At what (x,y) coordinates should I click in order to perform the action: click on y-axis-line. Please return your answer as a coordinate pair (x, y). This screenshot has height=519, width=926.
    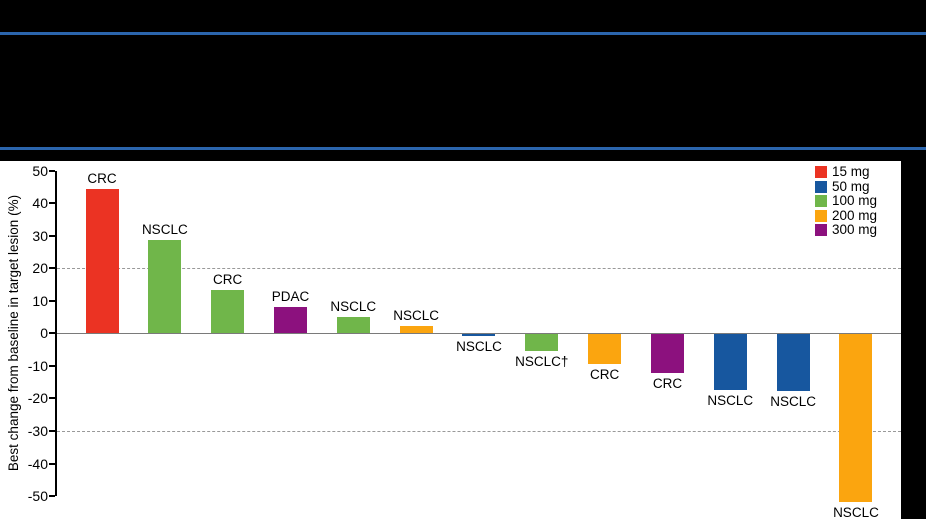
    Looking at the image, I should click on (56, 333).